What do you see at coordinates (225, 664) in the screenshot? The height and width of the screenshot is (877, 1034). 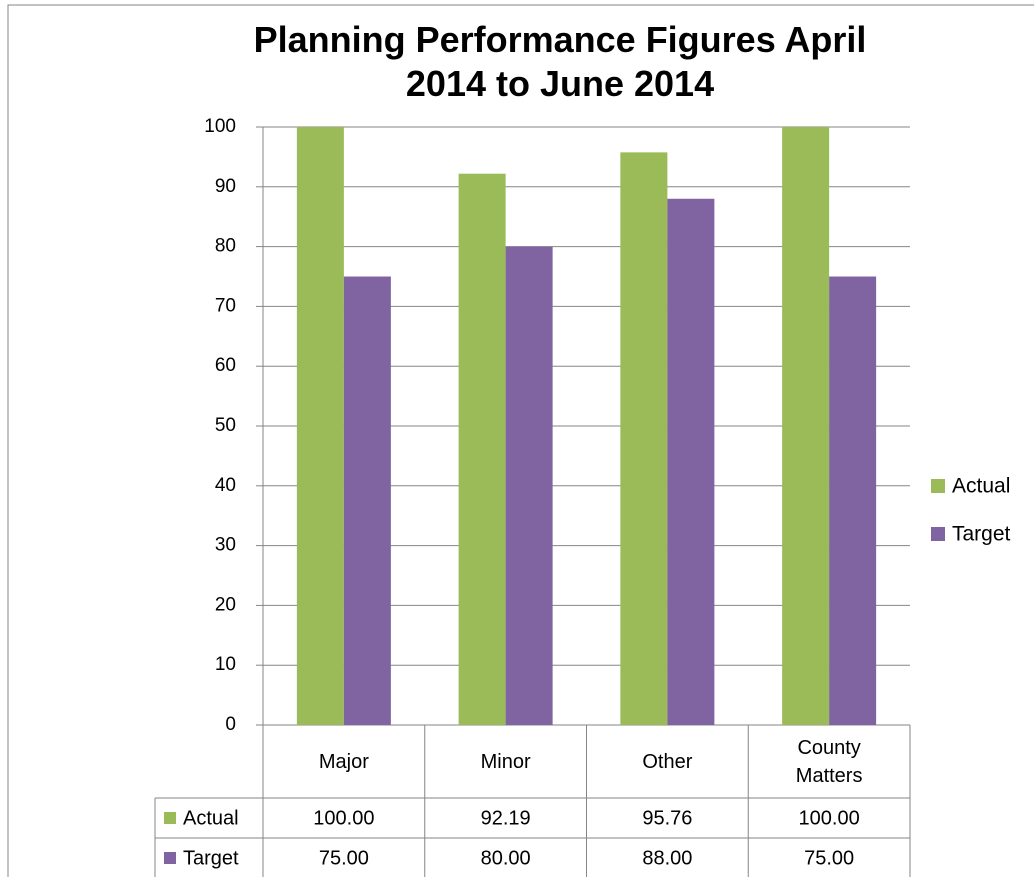 I see `y-tick-label: 10` at bounding box center [225, 664].